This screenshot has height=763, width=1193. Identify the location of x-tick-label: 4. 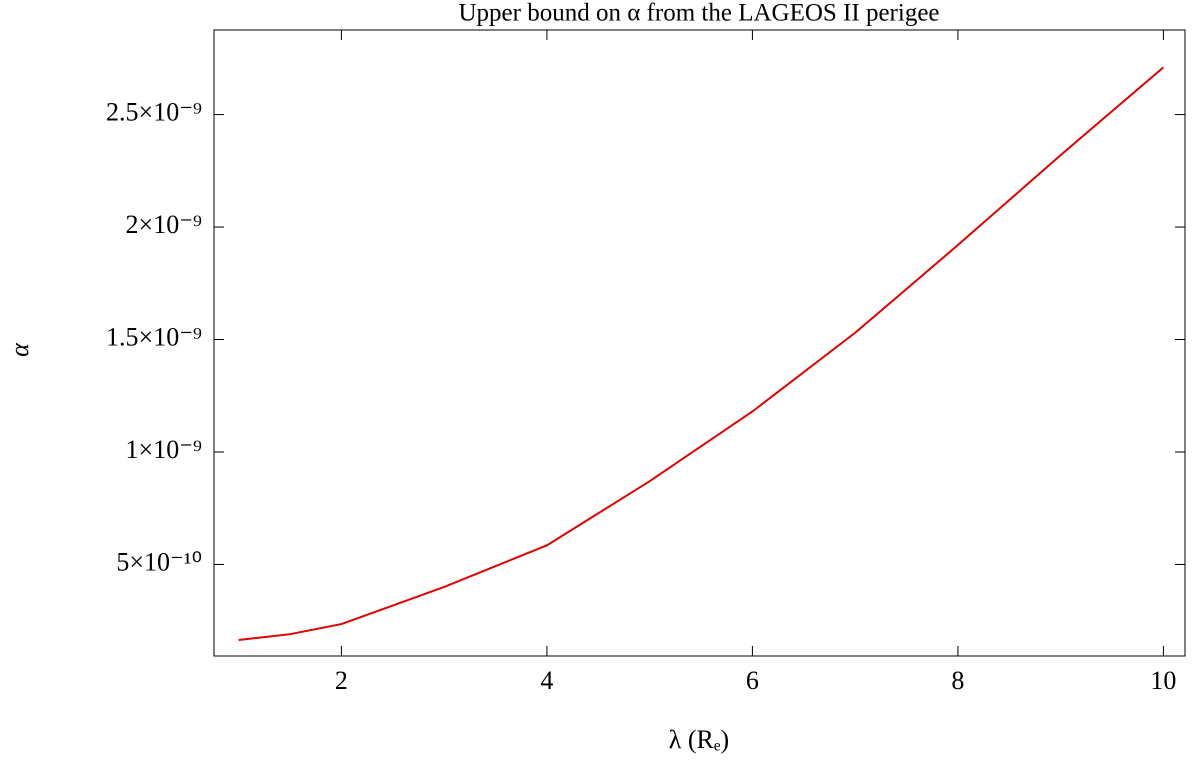
(546, 680).